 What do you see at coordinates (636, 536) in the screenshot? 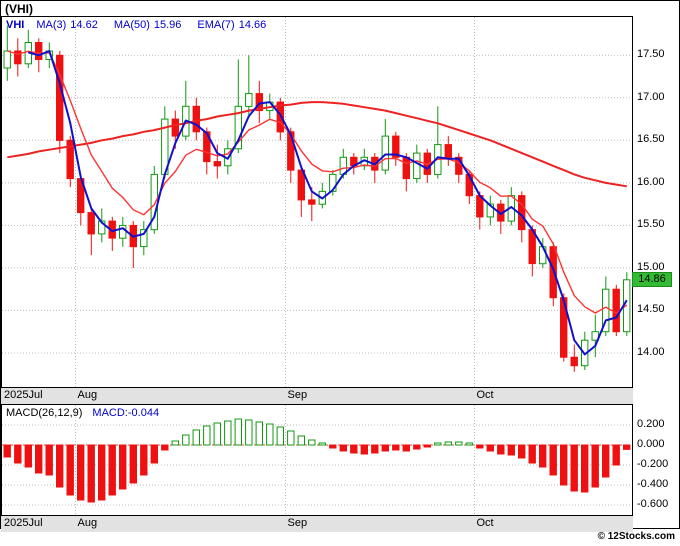
I see `watermark-link: © 12Stocks.com` at bounding box center [636, 536].